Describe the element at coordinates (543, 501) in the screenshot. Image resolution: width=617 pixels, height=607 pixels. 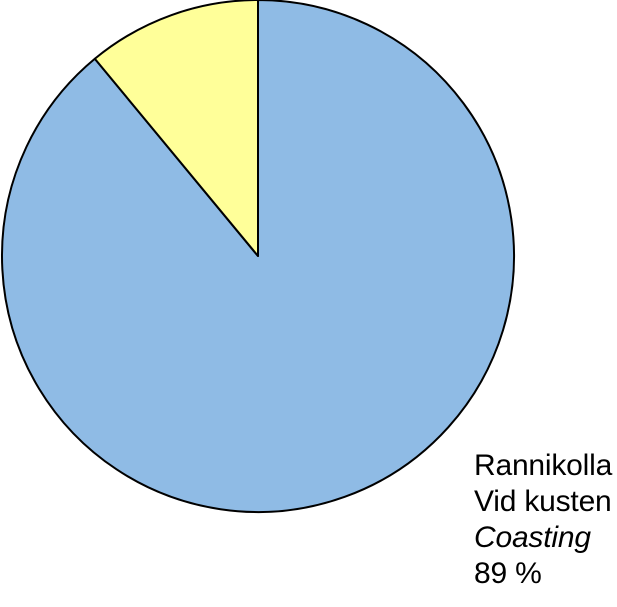
I see `label-swedish: Vid kusten` at that location.